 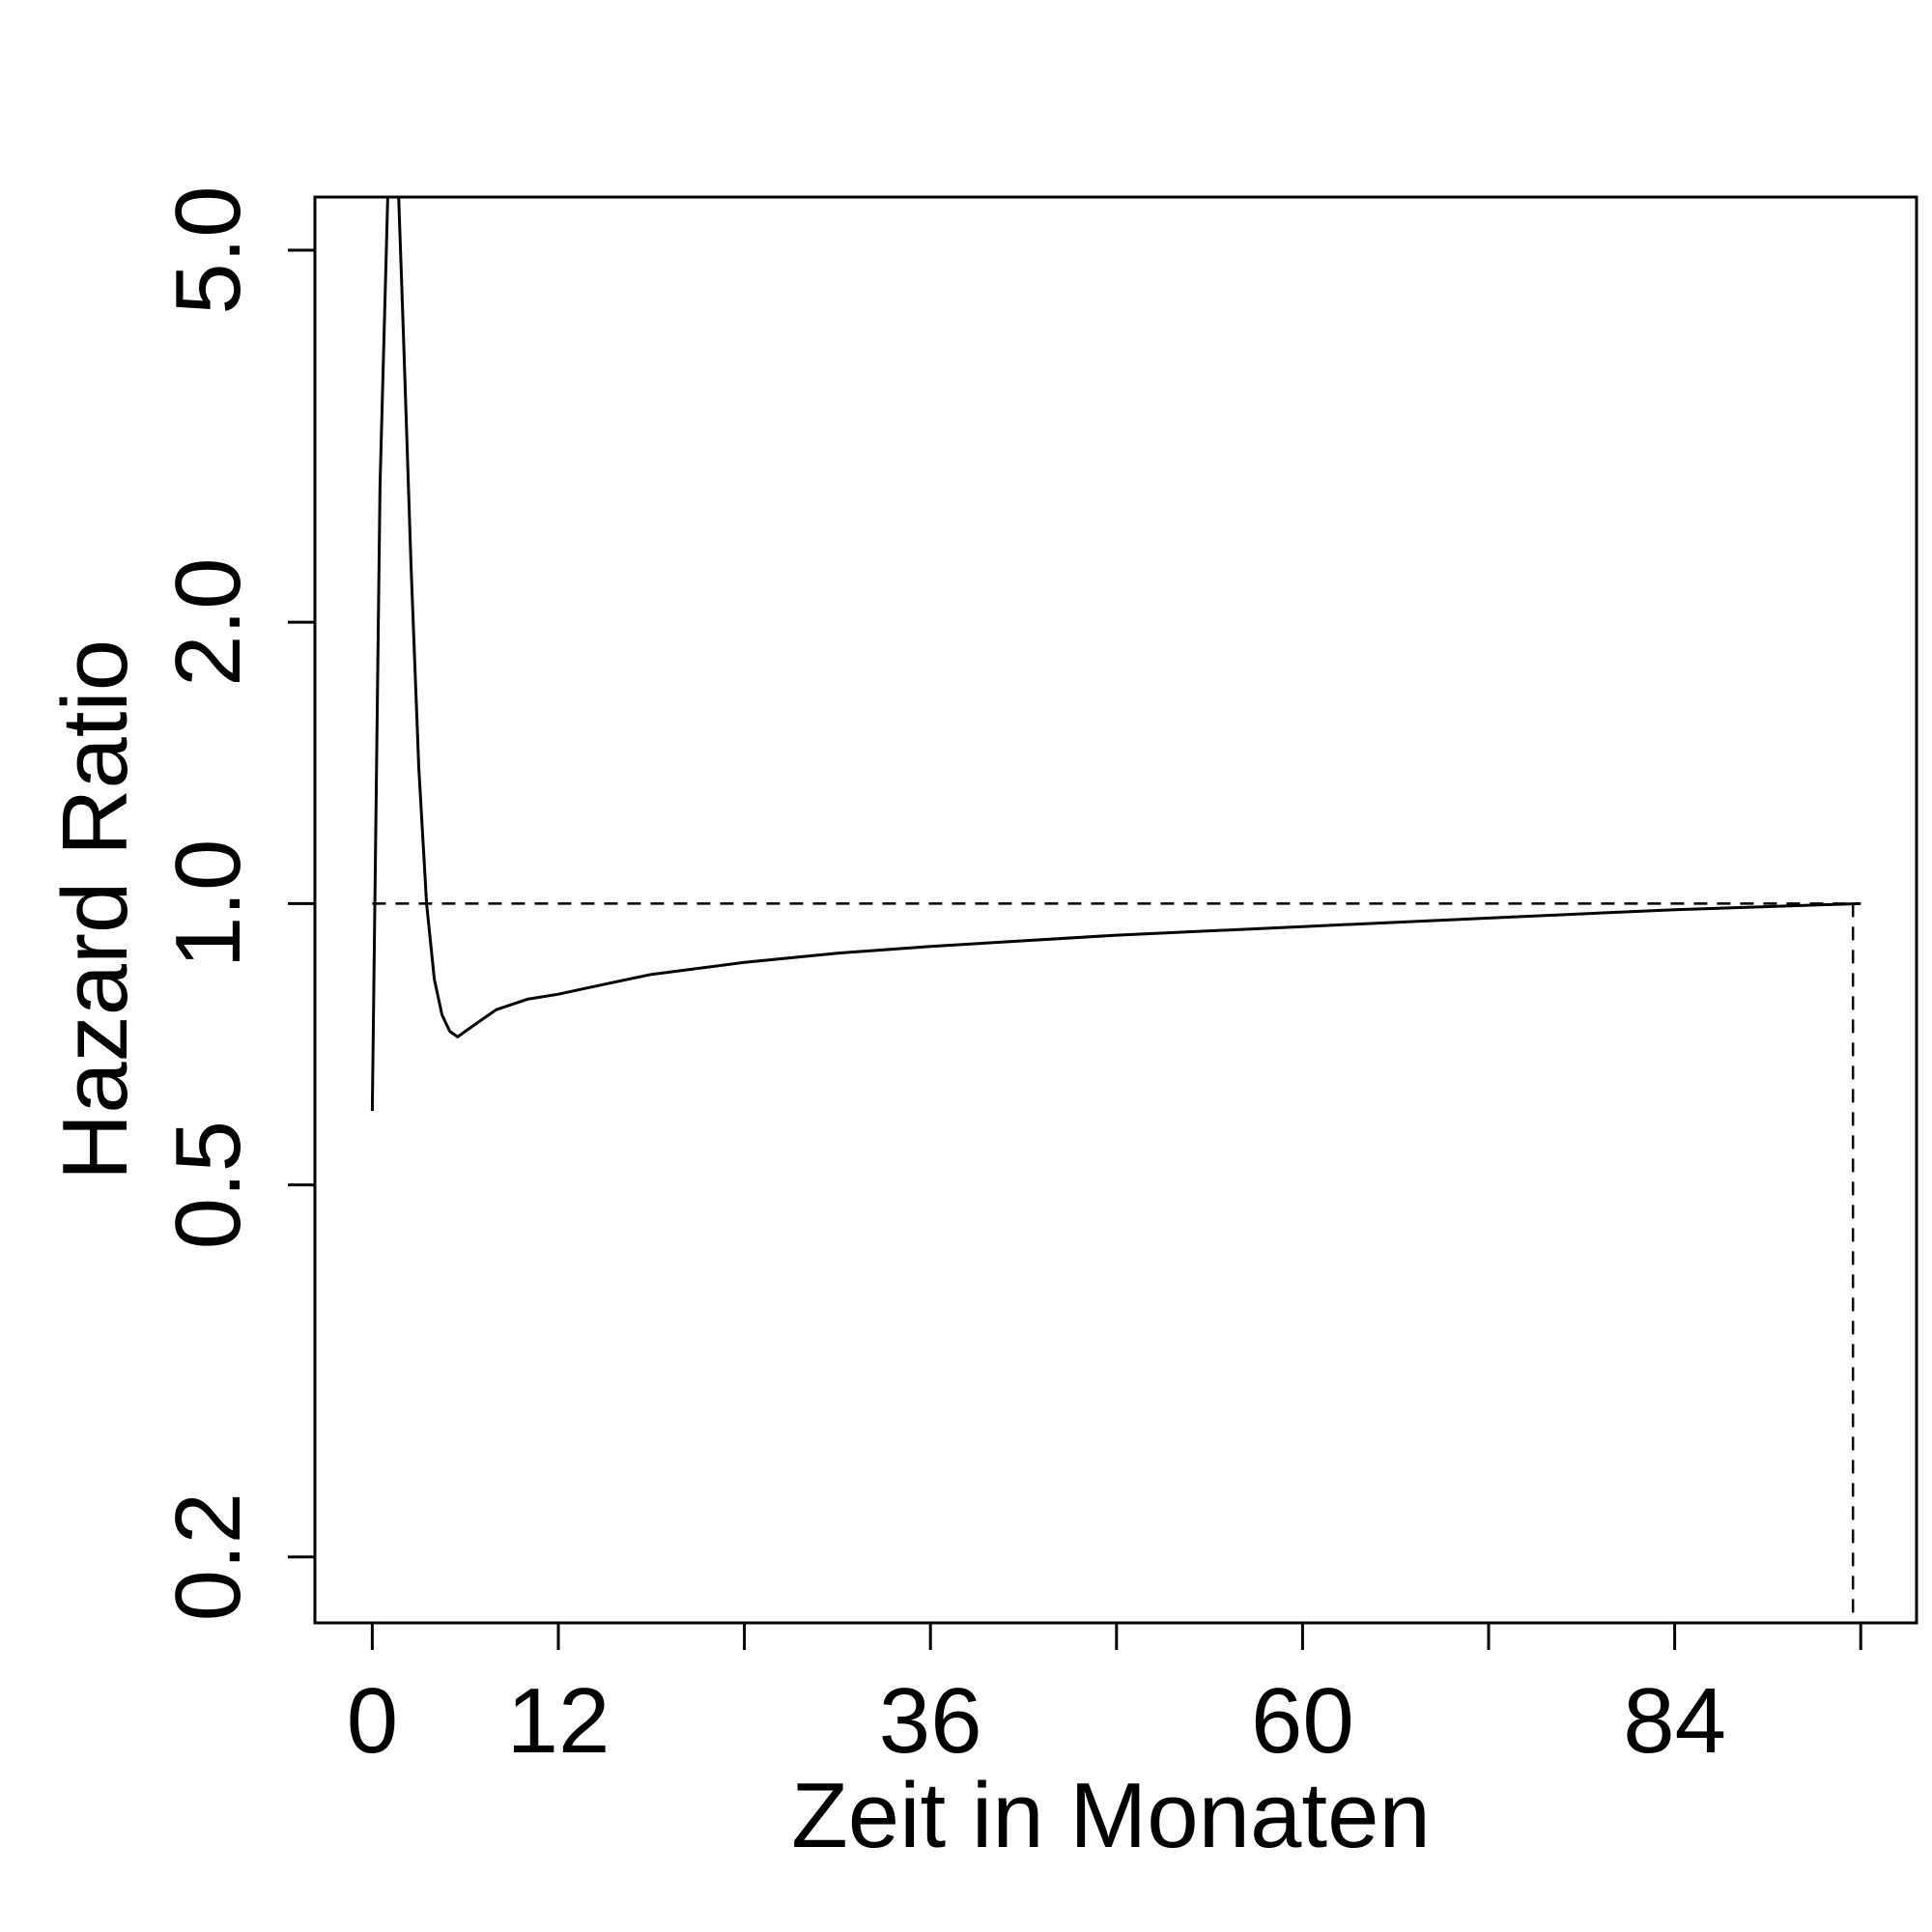 I want to click on x-tick-label: 0, so click(x=372, y=1721).